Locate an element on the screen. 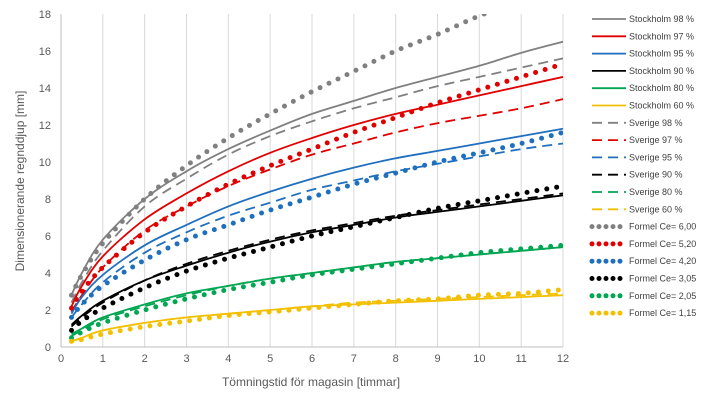 This screenshot has height=407, width=714. legend-label-stockholm-95: Stockholm 95 % is located at coordinates (661, 54).